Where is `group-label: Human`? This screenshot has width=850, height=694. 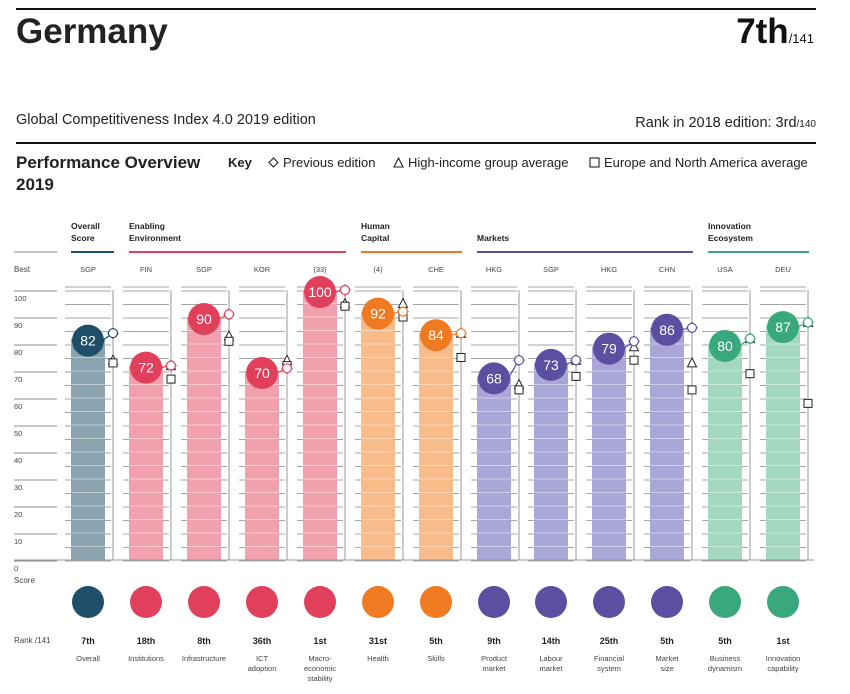
group-label: Human is located at coordinates (375, 226).